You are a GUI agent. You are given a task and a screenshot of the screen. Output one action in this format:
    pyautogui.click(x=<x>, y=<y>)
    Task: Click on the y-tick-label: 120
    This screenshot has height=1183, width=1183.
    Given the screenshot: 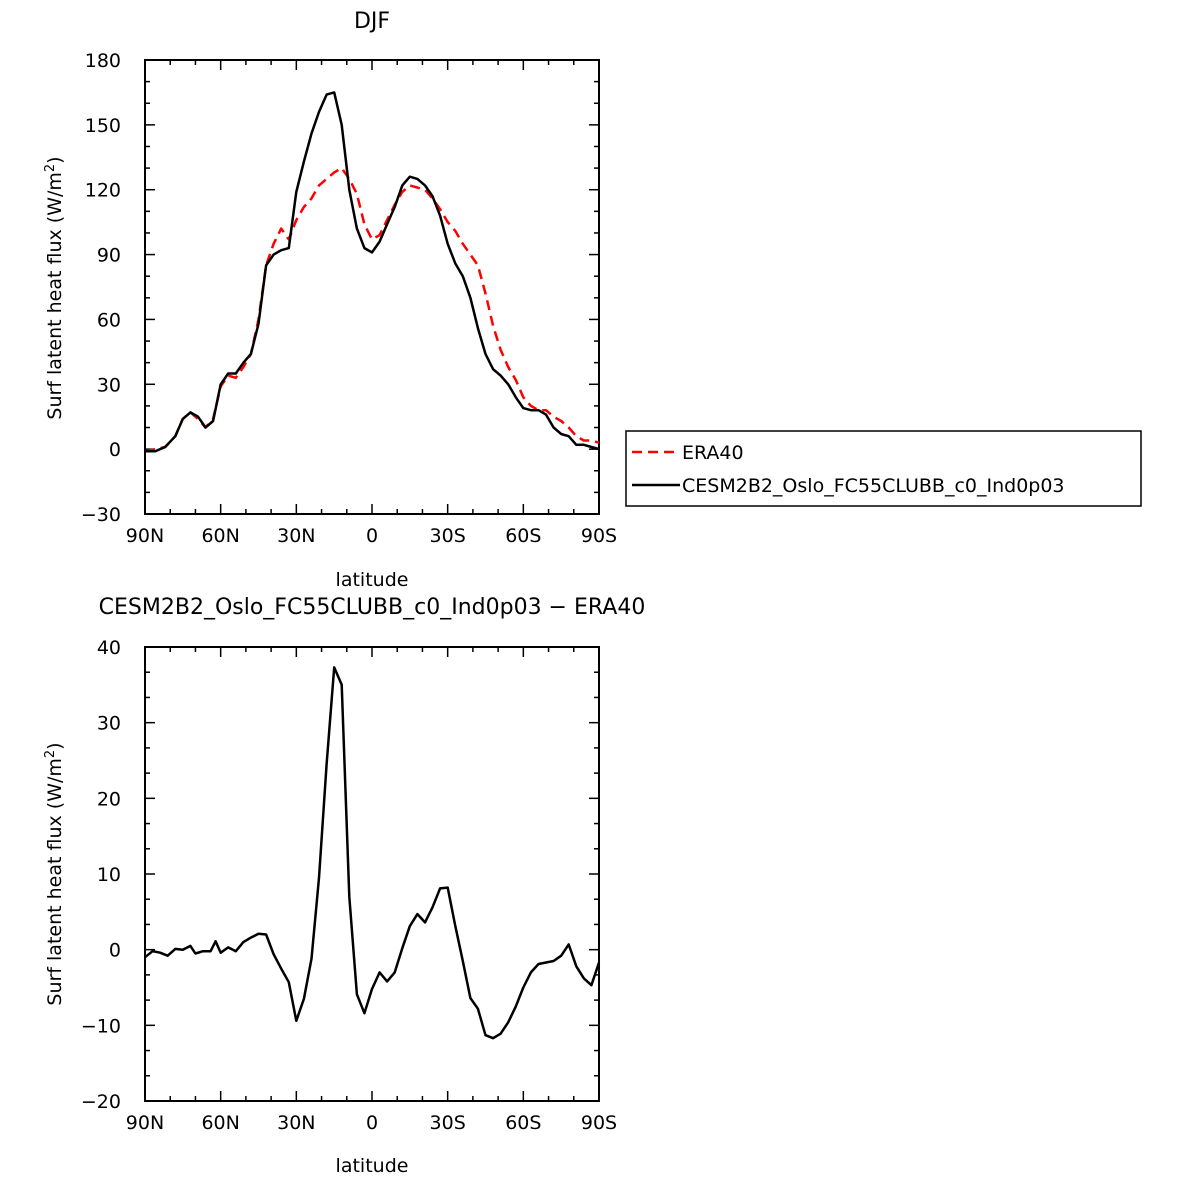 What is the action you would take?
    pyautogui.click(x=103, y=191)
    